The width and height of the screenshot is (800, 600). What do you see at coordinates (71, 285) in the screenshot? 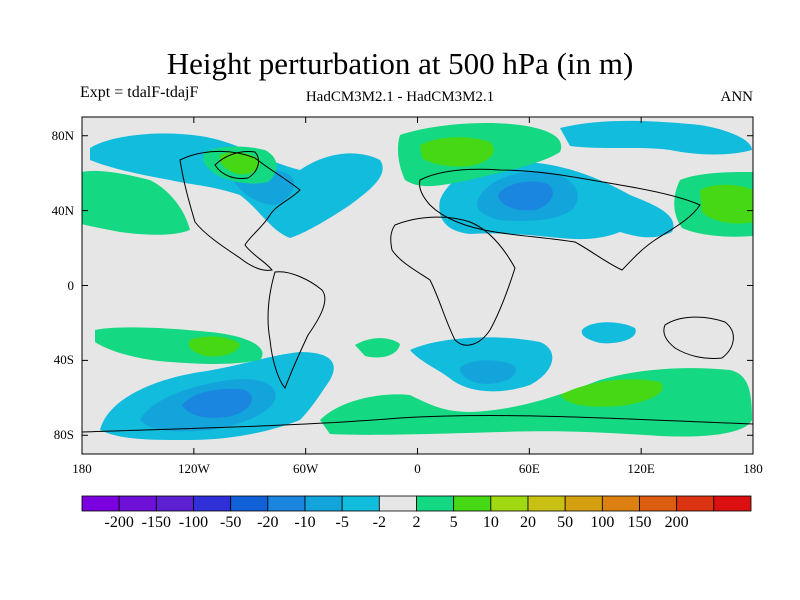
I see `lat-tick-label: 0` at bounding box center [71, 285].